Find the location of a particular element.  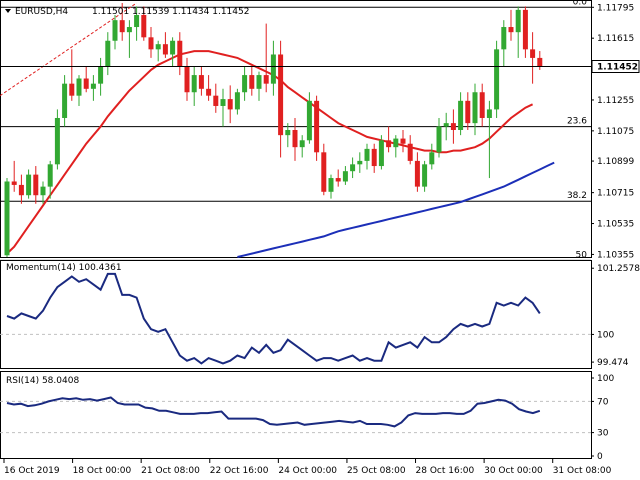

fib-label-3: 50 is located at coordinates (582, 255).